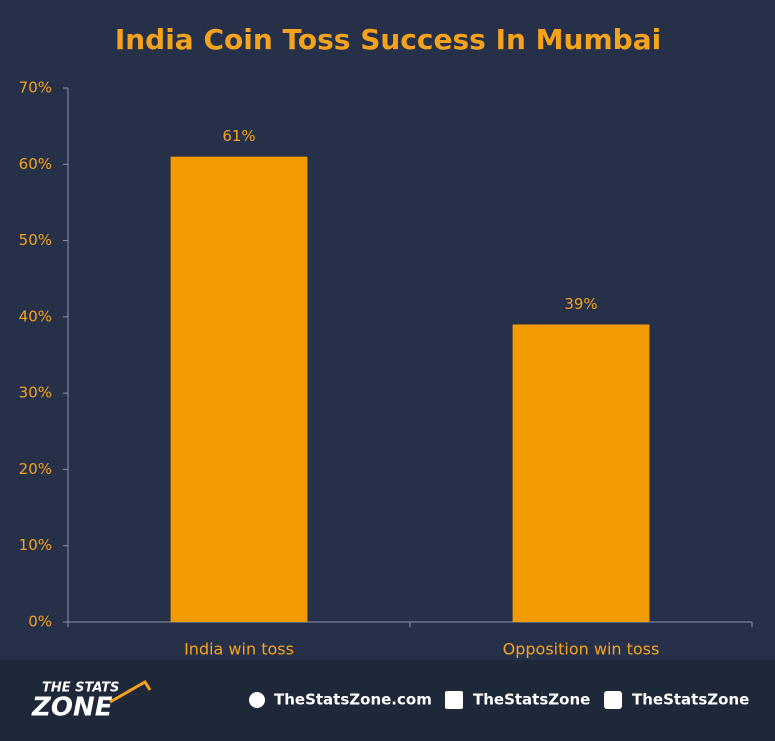 The height and width of the screenshot is (741, 775). What do you see at coordinates (40, 622) in the screenshot?
I see `y-tick-label: 0%` at bounding box center [40, 622].